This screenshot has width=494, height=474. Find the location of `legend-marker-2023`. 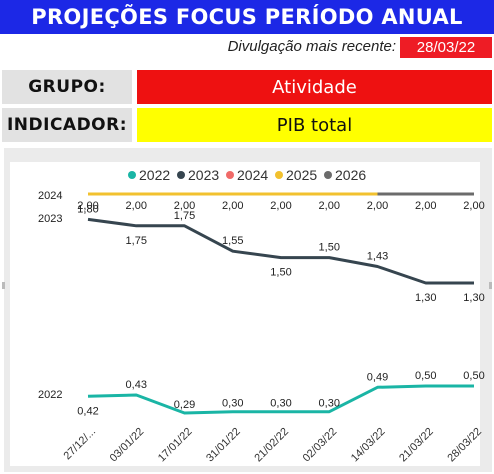

legend-marker-2023 is located at coordinates (181, 175).